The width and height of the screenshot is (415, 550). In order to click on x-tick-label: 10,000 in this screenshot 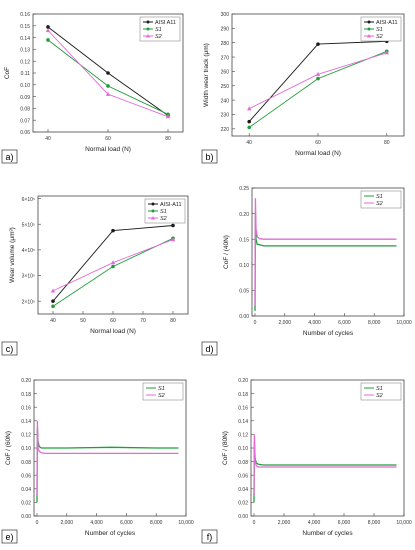, I will do `click(404, 323)`.